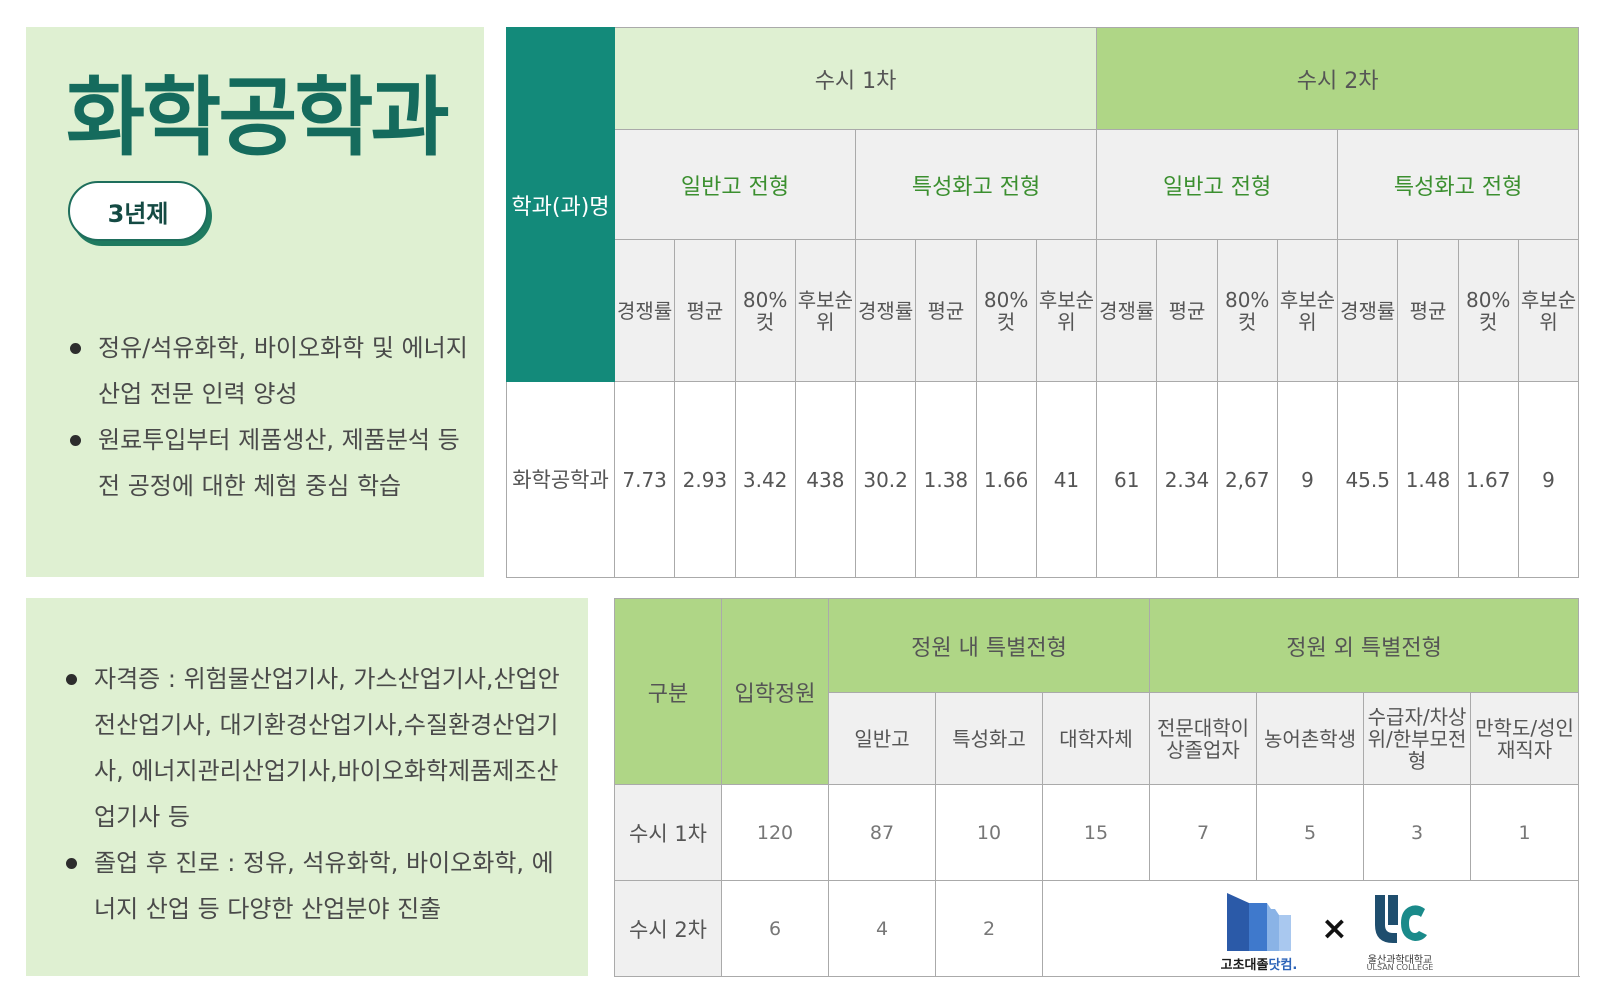 The image size is (1600, 1000). I want to click on gochodaejol-caption: 고초대졸닷컴., so click(1259, 963).